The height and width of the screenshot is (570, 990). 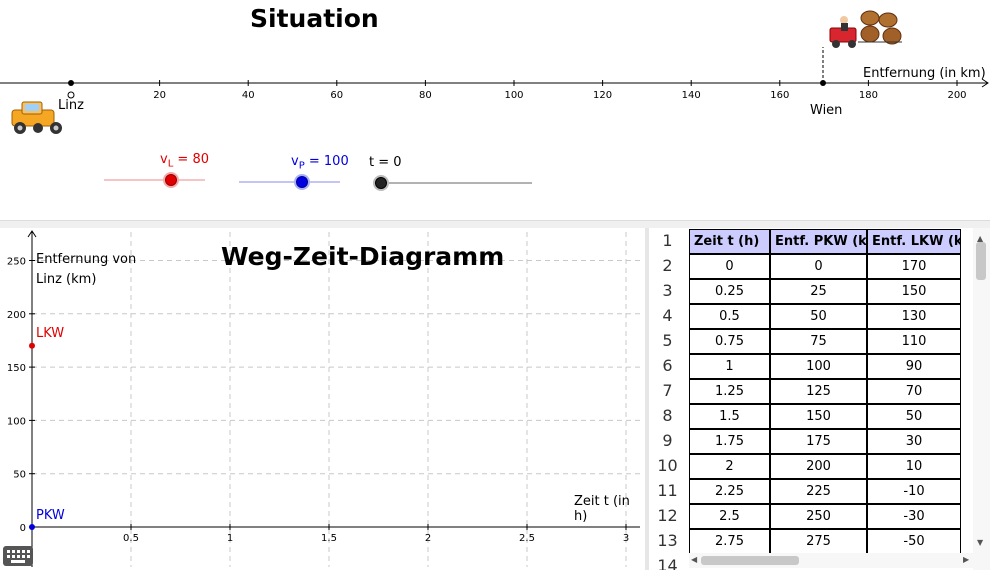 What do you see at coordinates (818, 516) in the screenshot?
I see `table-cell: 250` at bounding box center [818, 516].